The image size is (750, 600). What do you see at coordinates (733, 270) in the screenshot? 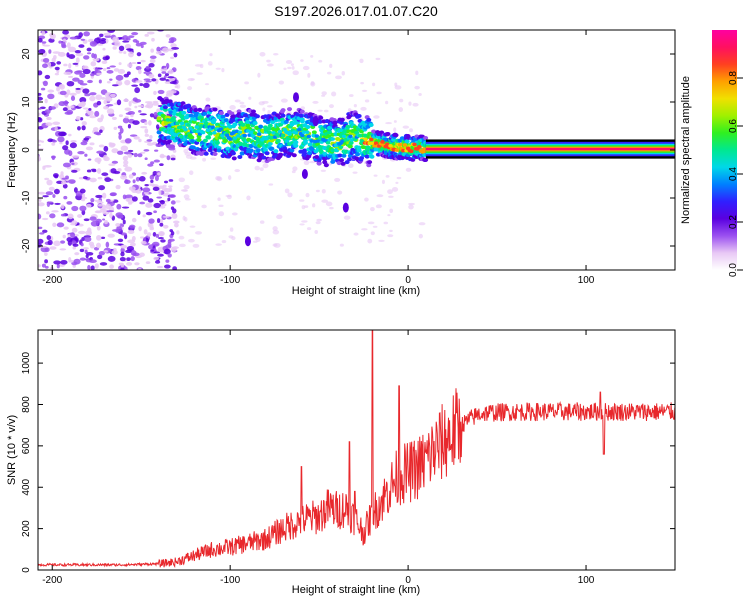
I see `colorbar-tick-label: 0.0` at bounding box center [733, 270].